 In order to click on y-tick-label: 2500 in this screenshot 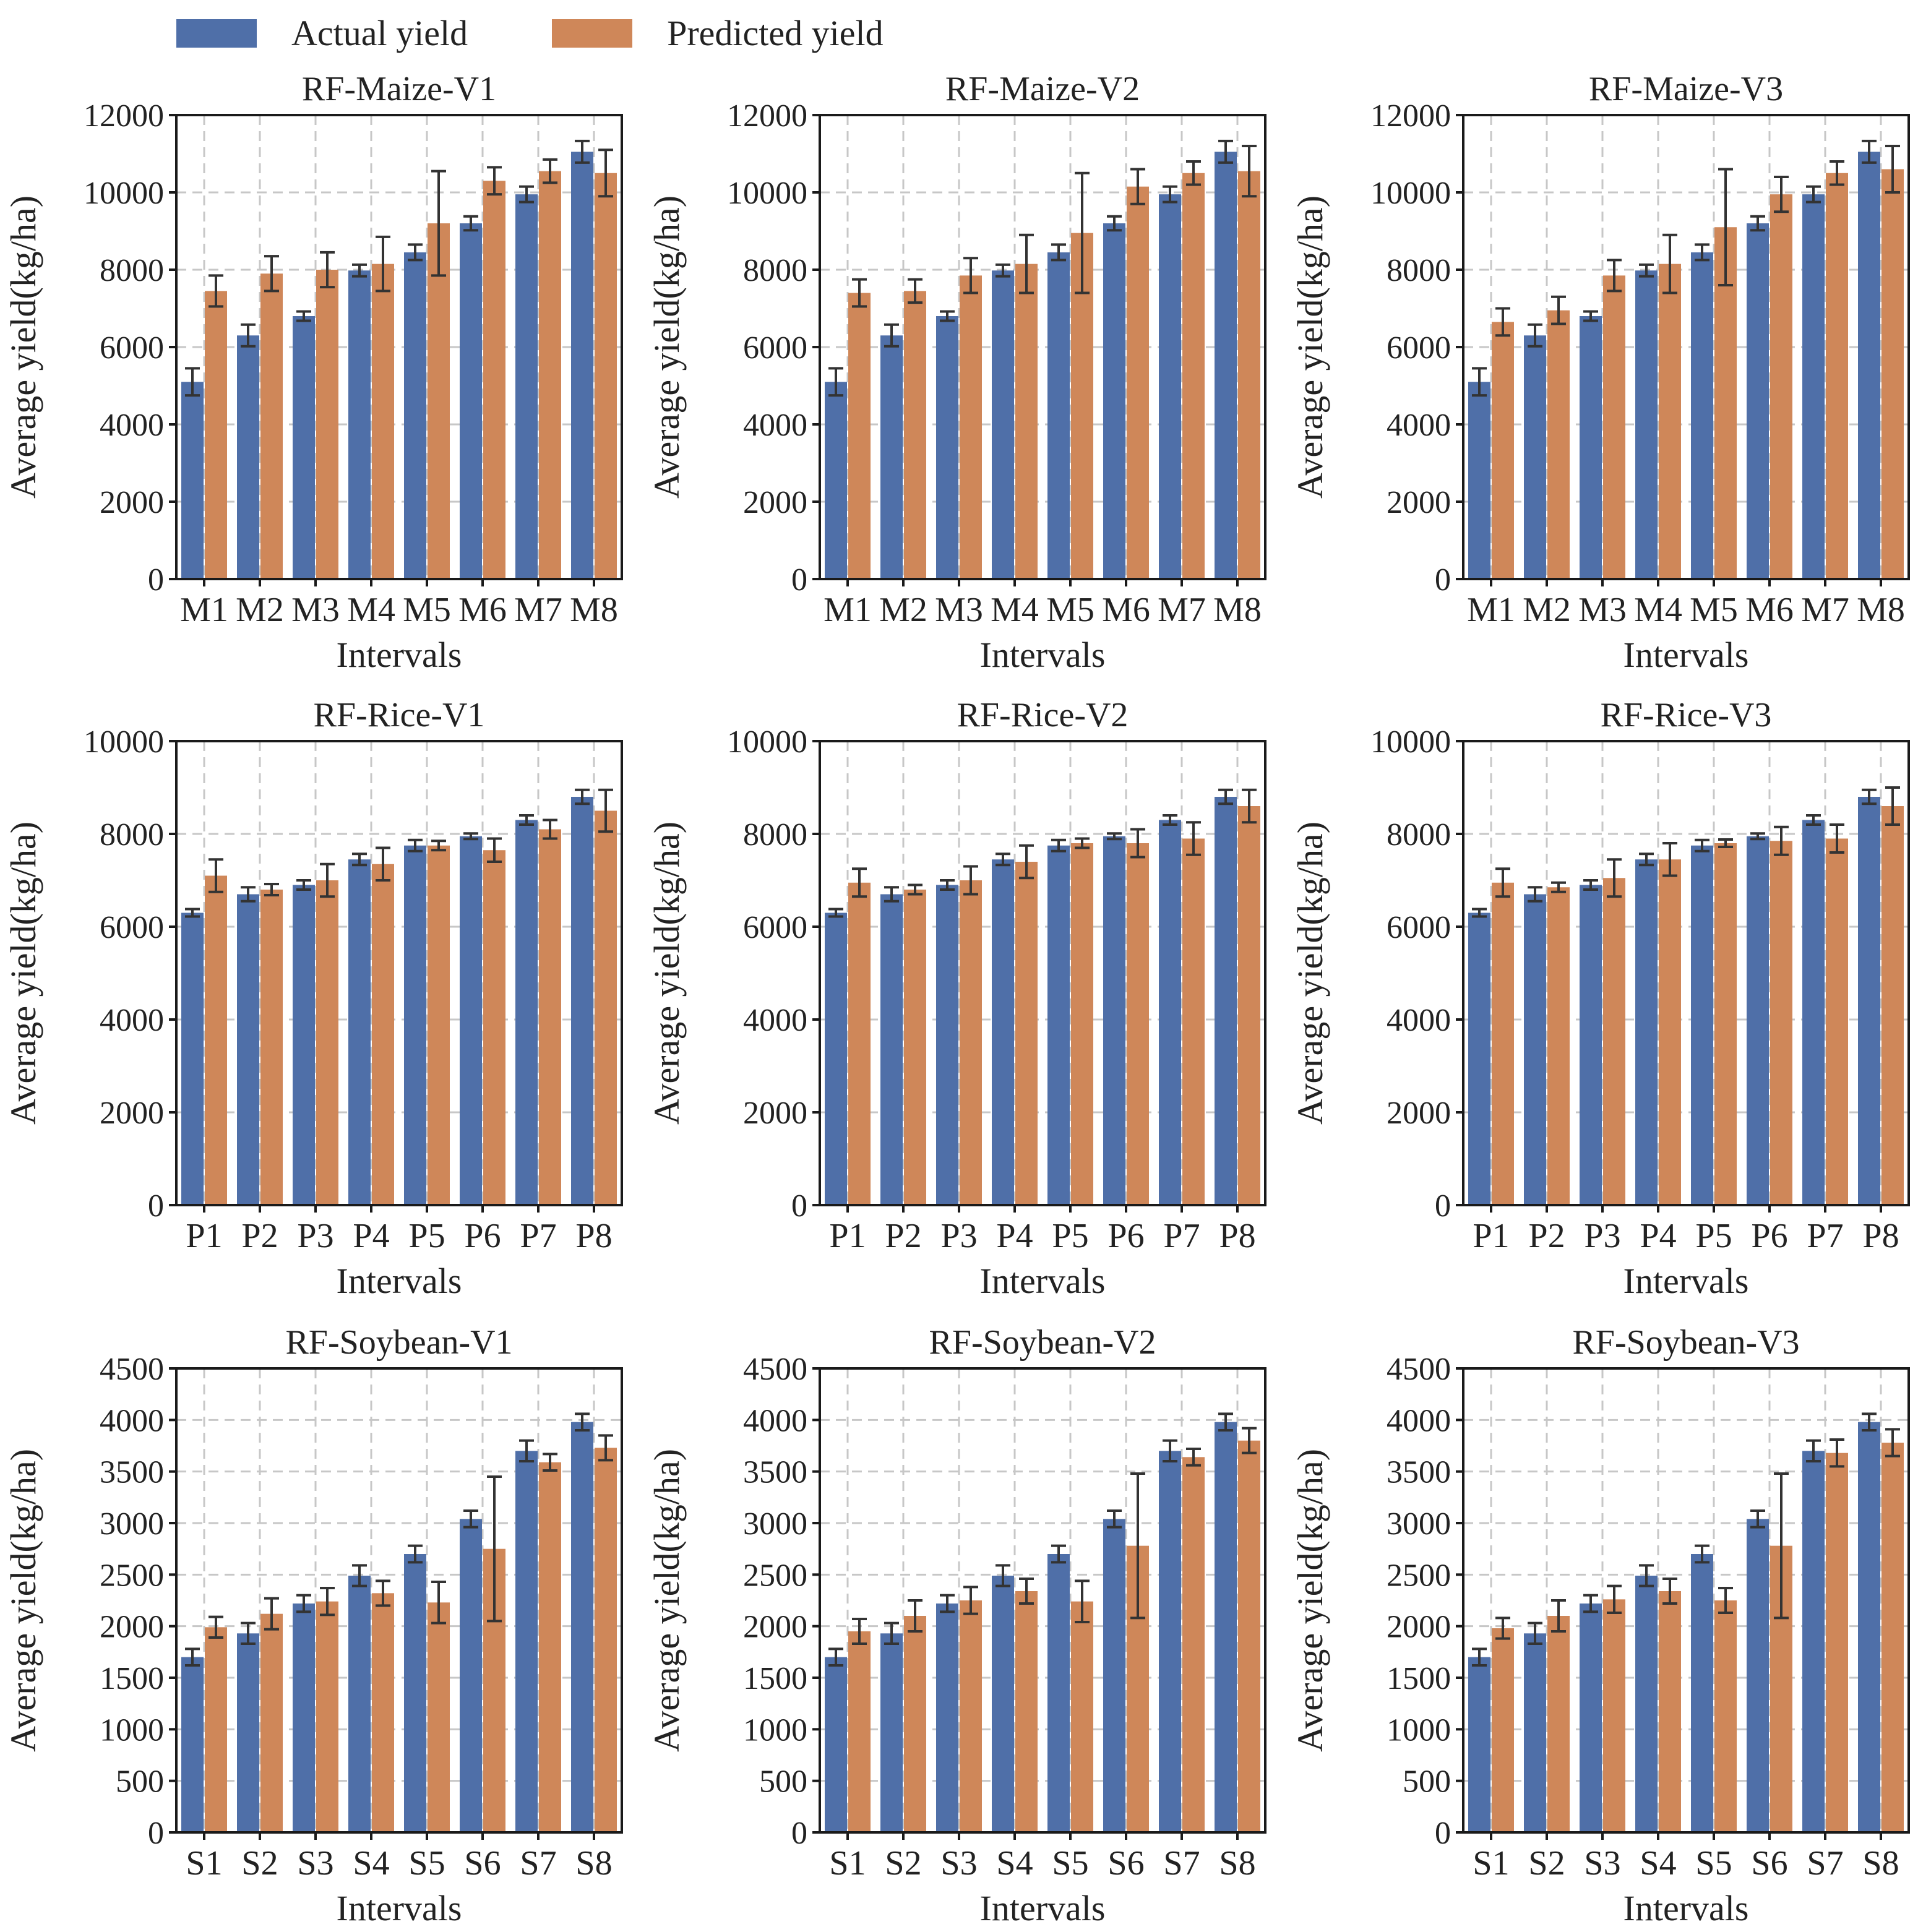, I will do `click(775, 1575)`.